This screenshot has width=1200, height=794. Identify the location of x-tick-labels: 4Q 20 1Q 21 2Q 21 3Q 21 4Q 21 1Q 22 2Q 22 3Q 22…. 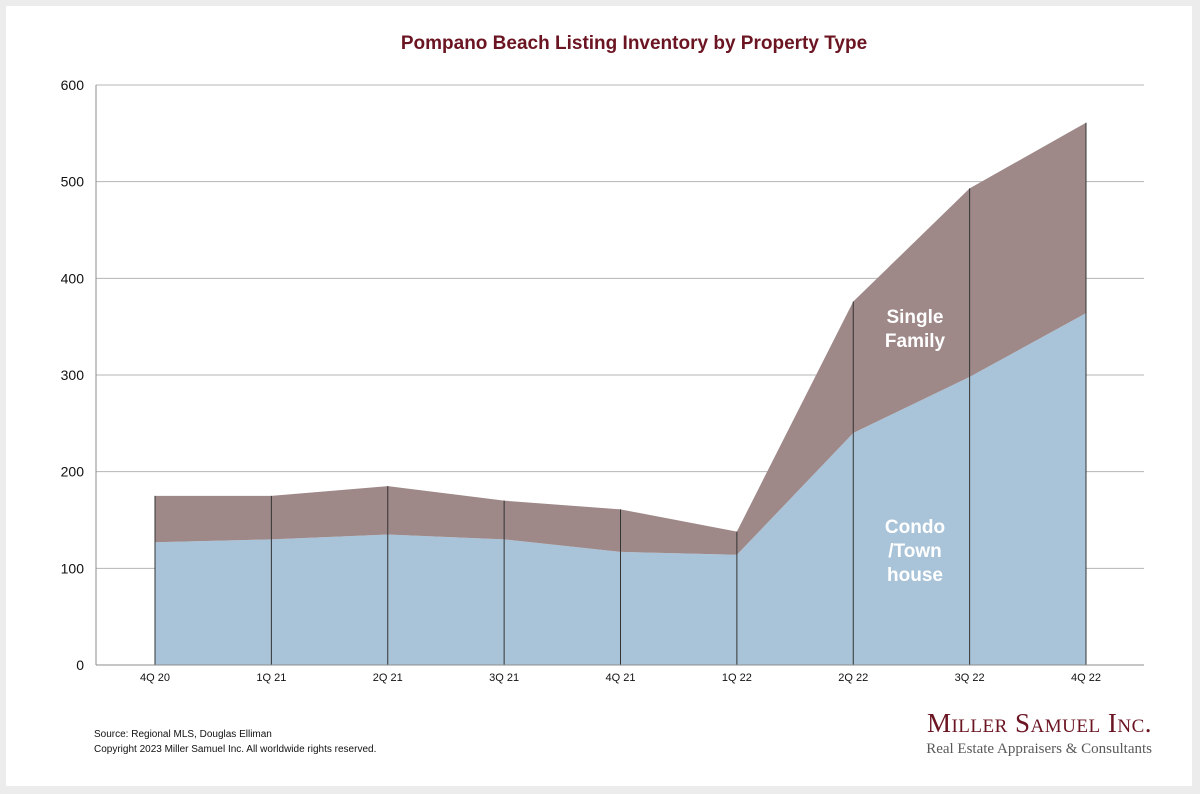
(620, 678).